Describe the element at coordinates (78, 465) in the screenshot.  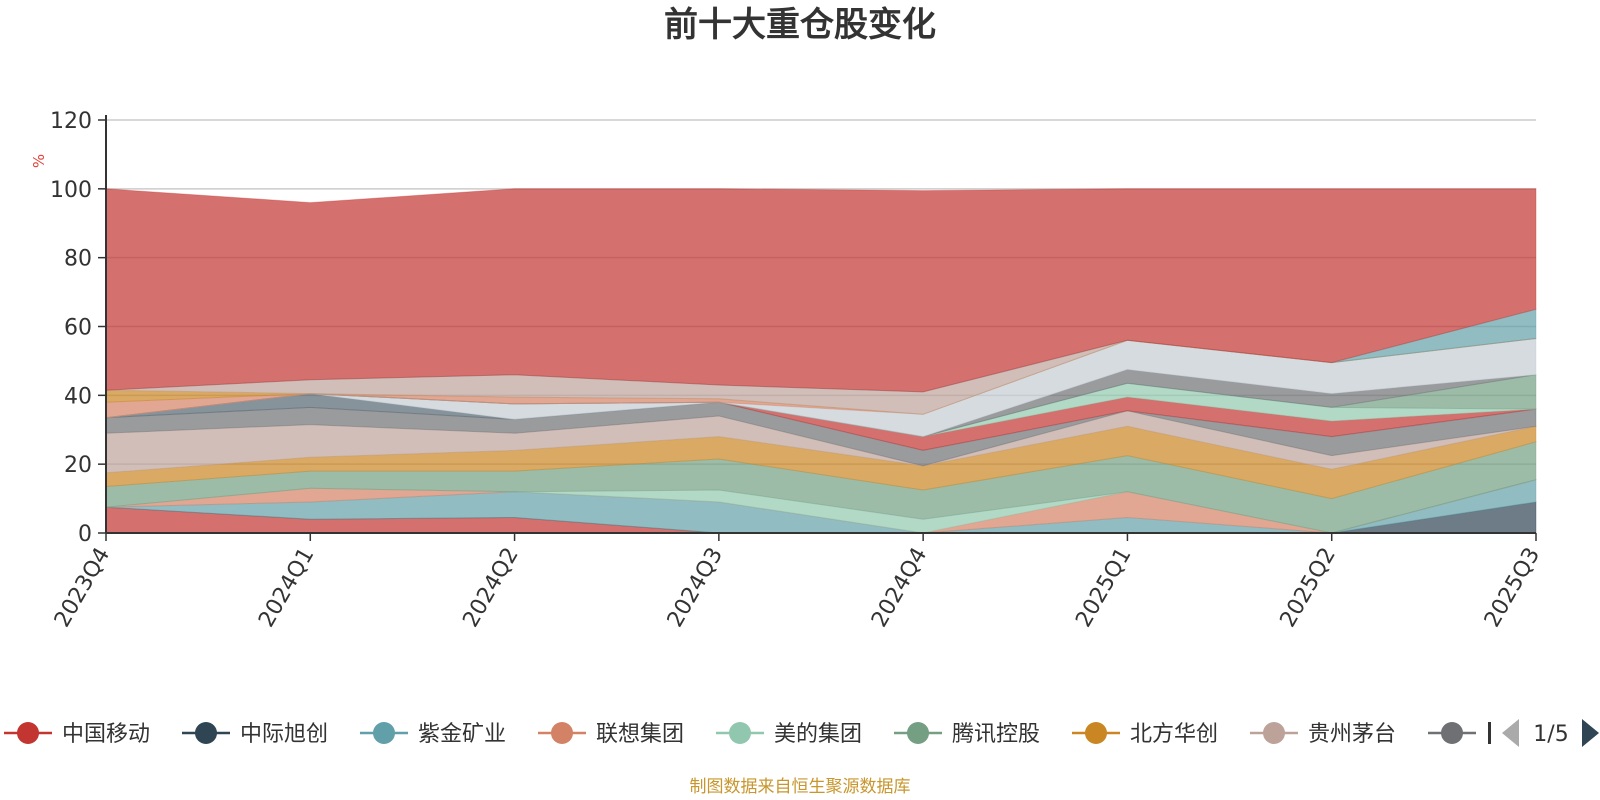
I see `y-tick-label: 20` at that location.